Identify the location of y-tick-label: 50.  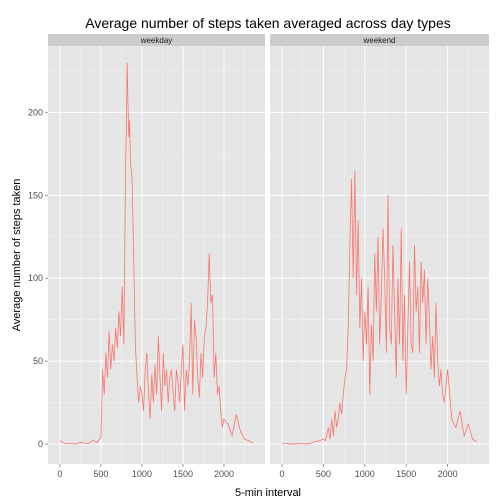
(38, 361).